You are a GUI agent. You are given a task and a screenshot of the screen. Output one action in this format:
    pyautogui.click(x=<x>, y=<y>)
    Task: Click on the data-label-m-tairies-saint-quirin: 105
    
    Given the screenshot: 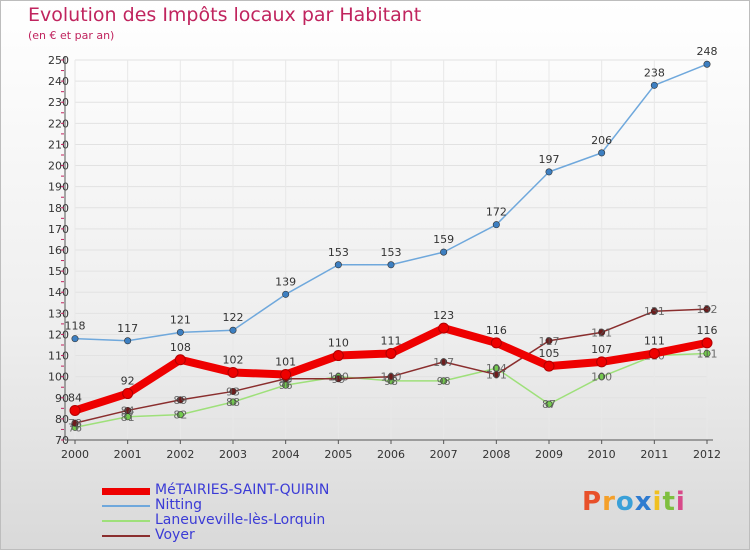 What is the action you would take?
    pyautogui.click(x=549, y=353)
    